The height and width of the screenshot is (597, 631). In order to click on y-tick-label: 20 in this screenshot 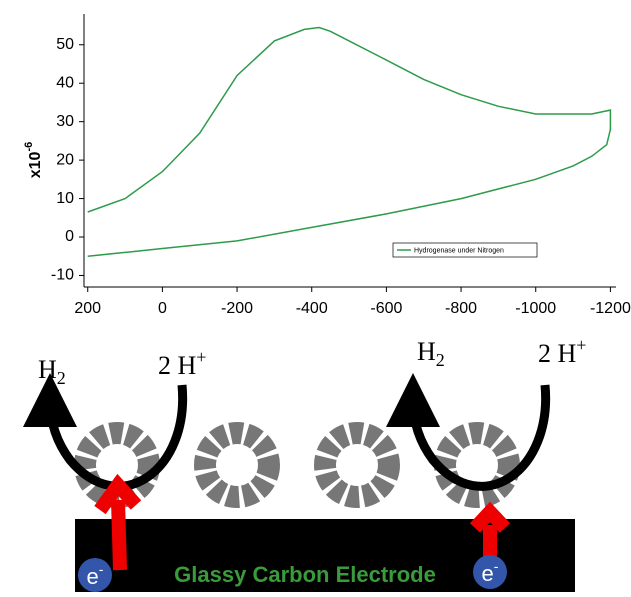, I will do `click(65, 159)`.